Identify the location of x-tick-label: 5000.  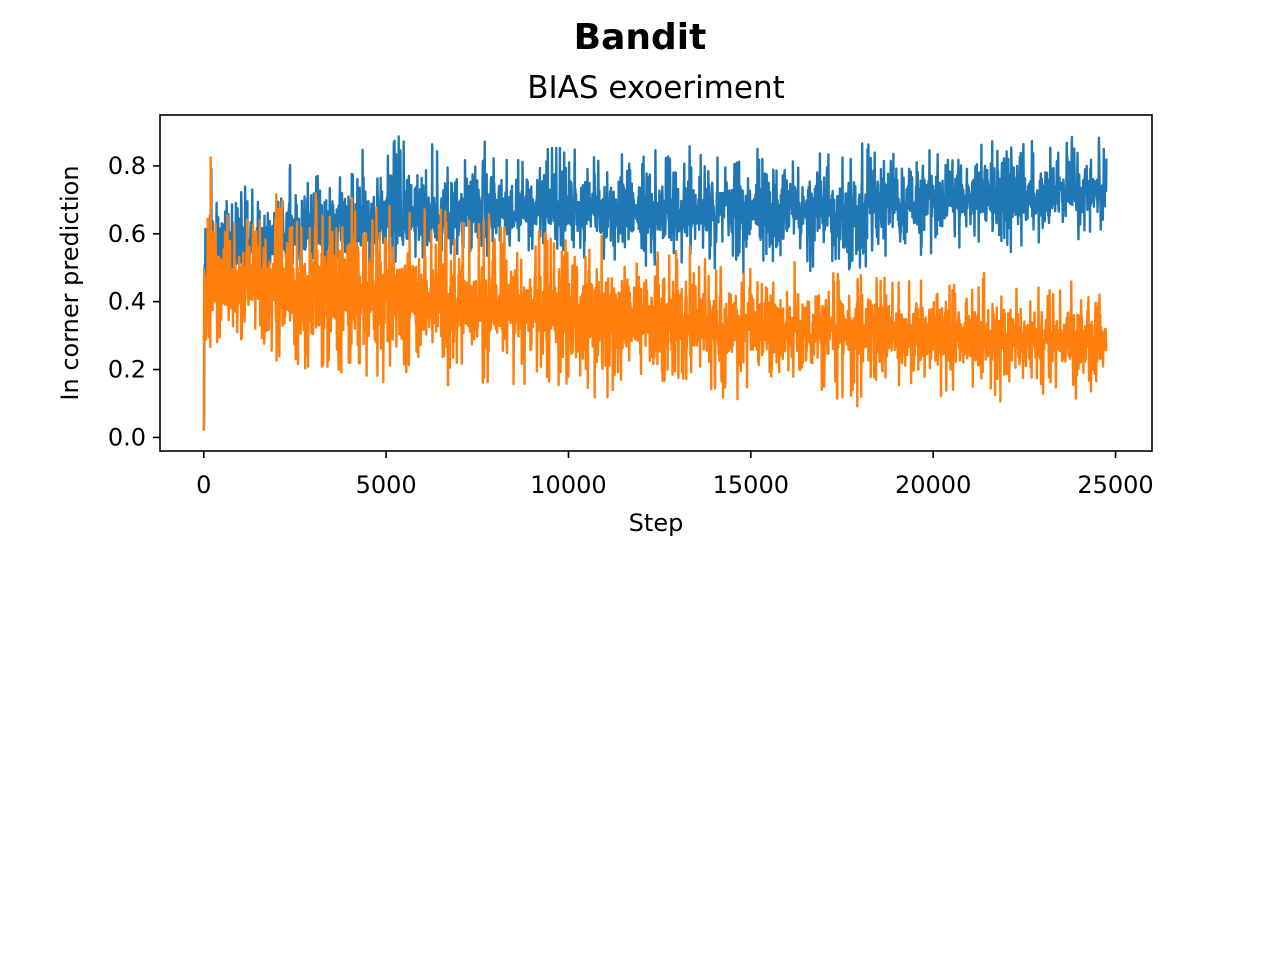
(386, 485).